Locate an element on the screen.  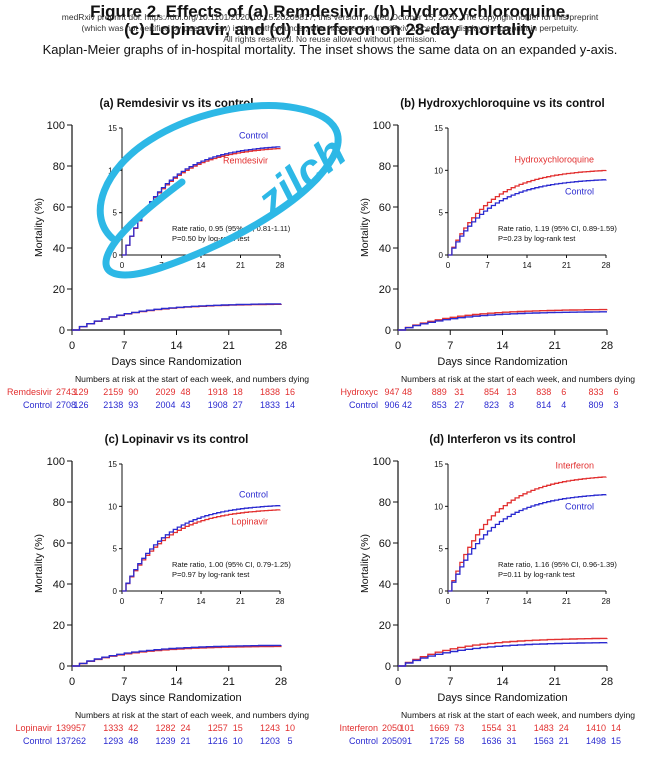
risk-cell: 1669 is located at coordinates (439, 728).